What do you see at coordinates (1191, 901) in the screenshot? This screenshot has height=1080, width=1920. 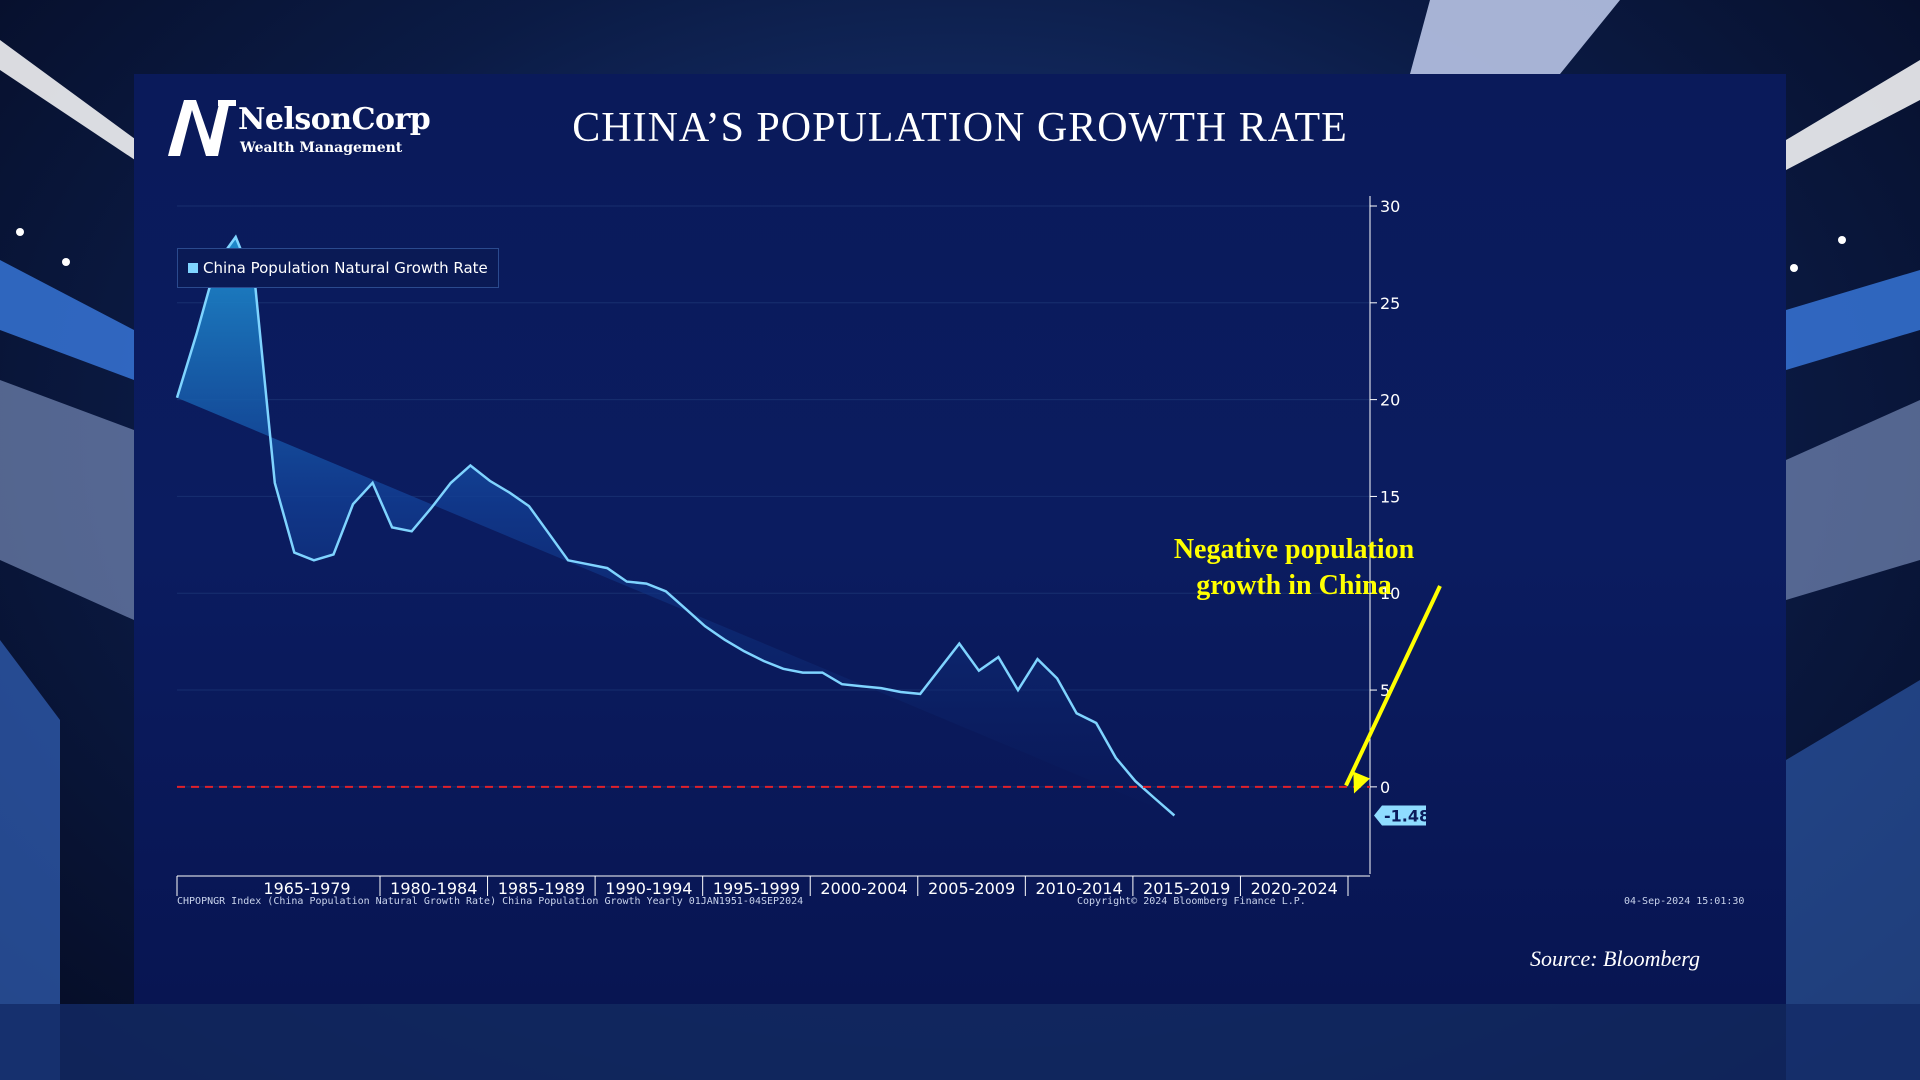 I see `footer-copyright: Copyright© 2024 Bloomberg Finance L.P.` at bounding box center [1191, 901].